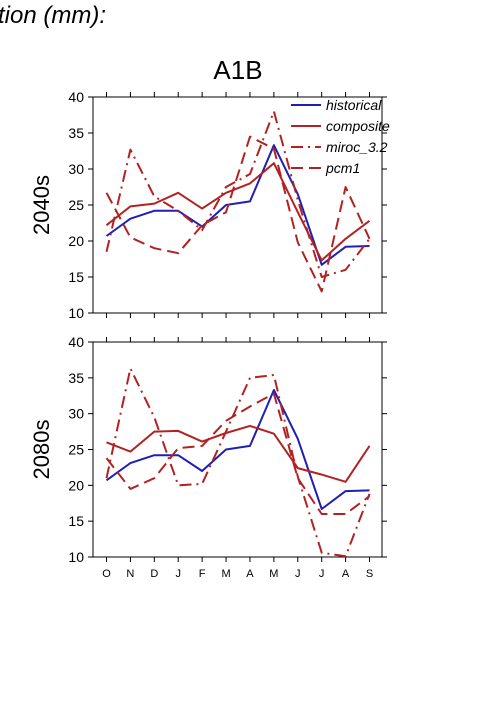  Describe the element at coordinates (354, 105) in the screenshot. I see `legend-label: historical` at that location.